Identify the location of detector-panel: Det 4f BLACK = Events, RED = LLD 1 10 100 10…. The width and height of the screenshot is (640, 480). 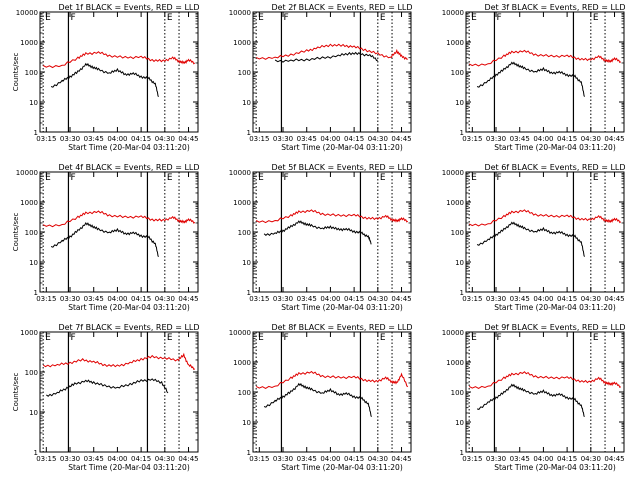
(106, 237).